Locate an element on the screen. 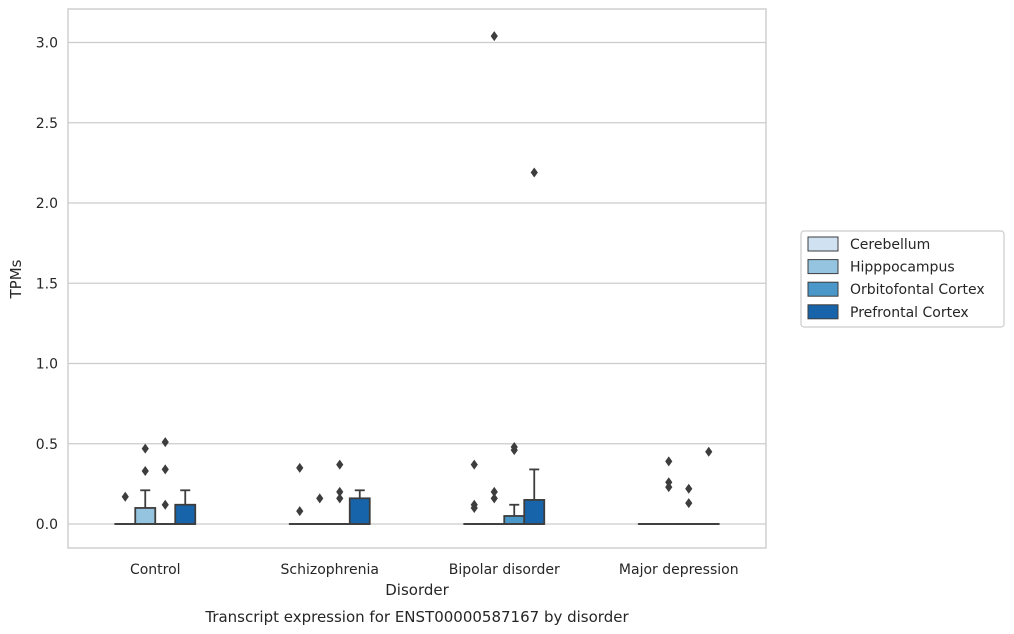 The image size is (1014, 634). legend-box is located at coordinates (902, 279).